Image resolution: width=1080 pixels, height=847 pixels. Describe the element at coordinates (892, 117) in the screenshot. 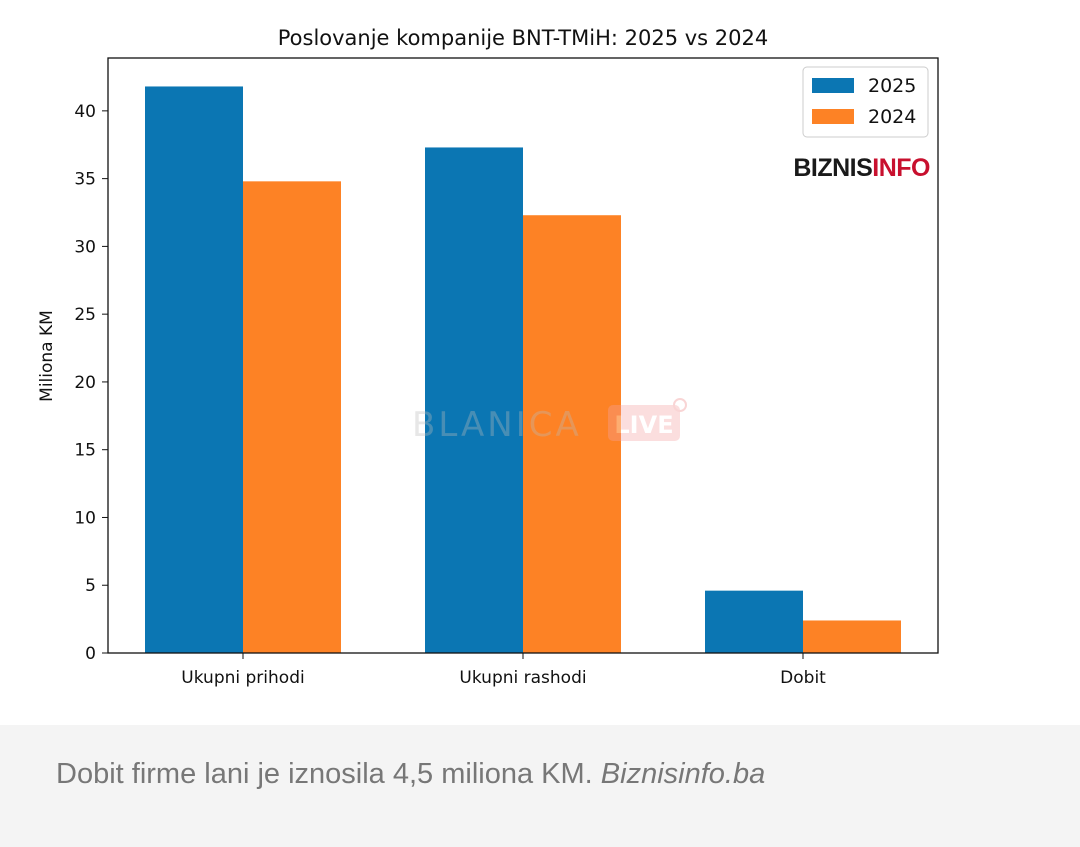

I see `legend-label-2024: 2024` at that location.